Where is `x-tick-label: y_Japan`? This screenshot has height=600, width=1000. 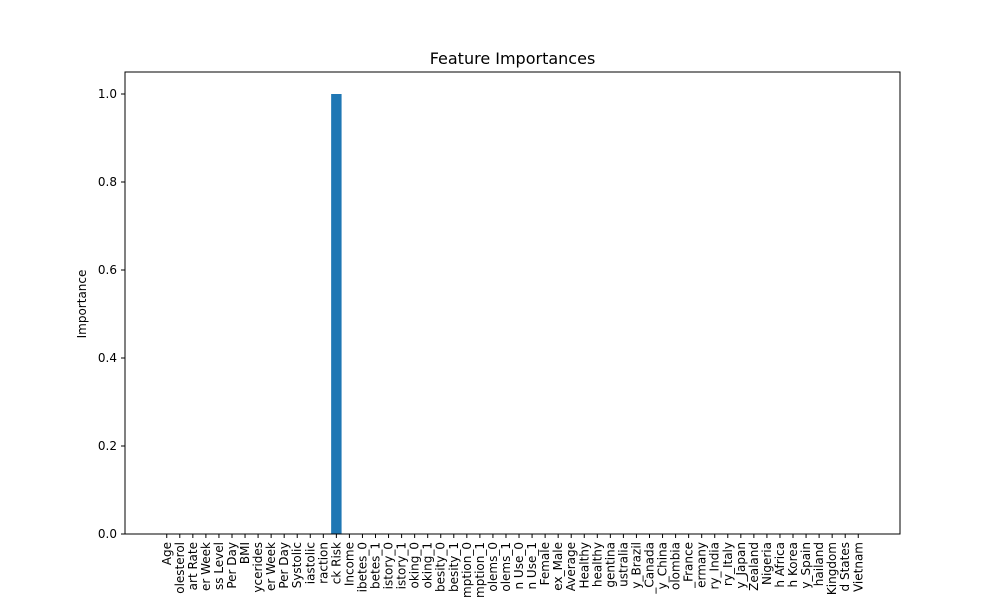
x-tick-label: y_Japan is located at coordinates (741, 565).